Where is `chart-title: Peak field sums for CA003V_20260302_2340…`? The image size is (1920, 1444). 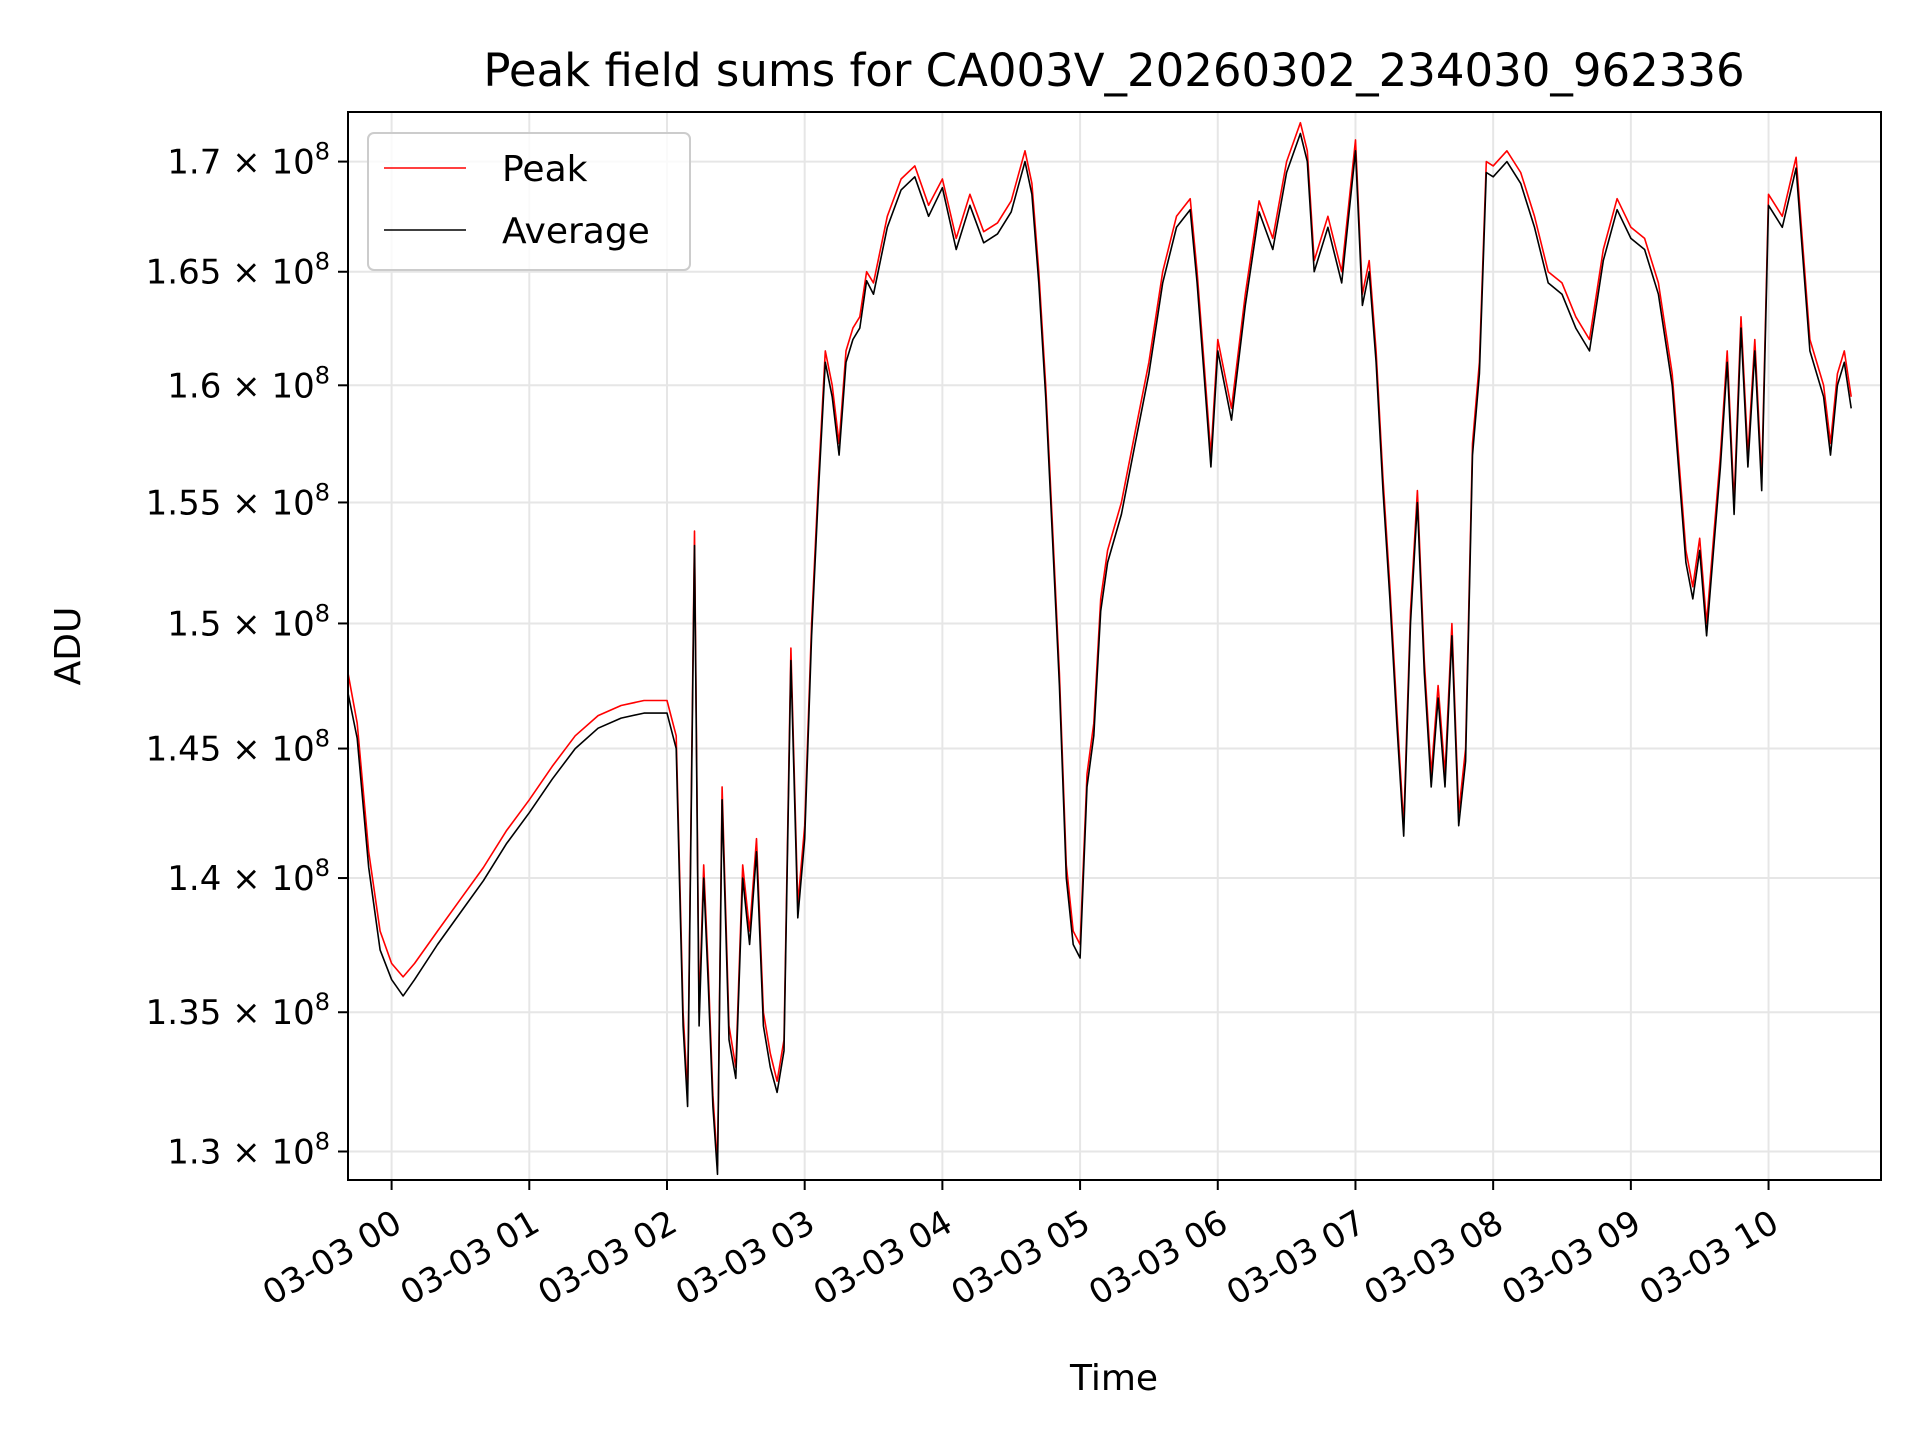 chart-title: Peak field sums for CA003V_20260302_2340… is located at coordinates (1113, 70).